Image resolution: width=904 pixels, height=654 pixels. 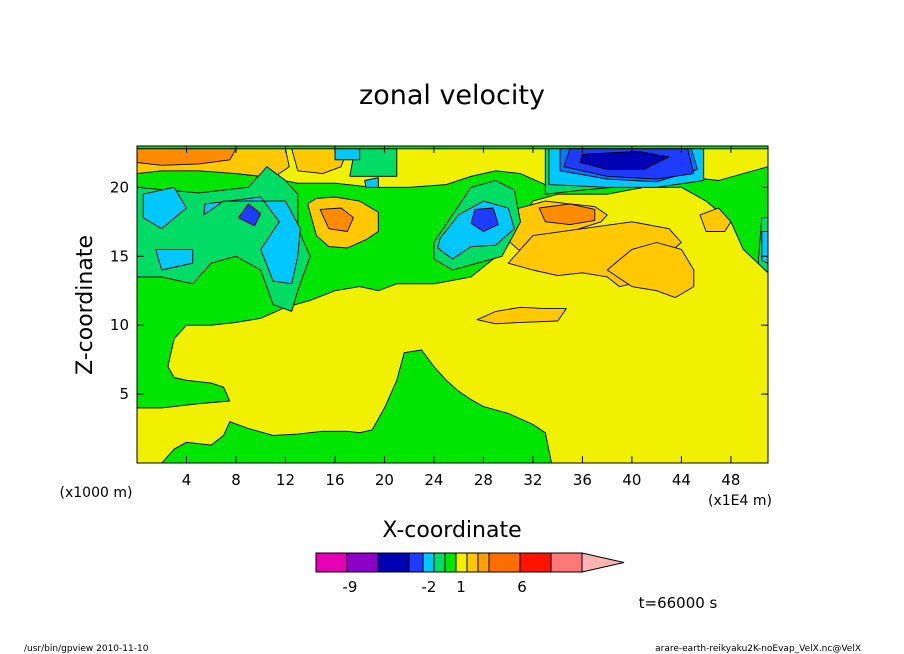 I want to click on x-tick-label: 28, so click(x=483, y=480).